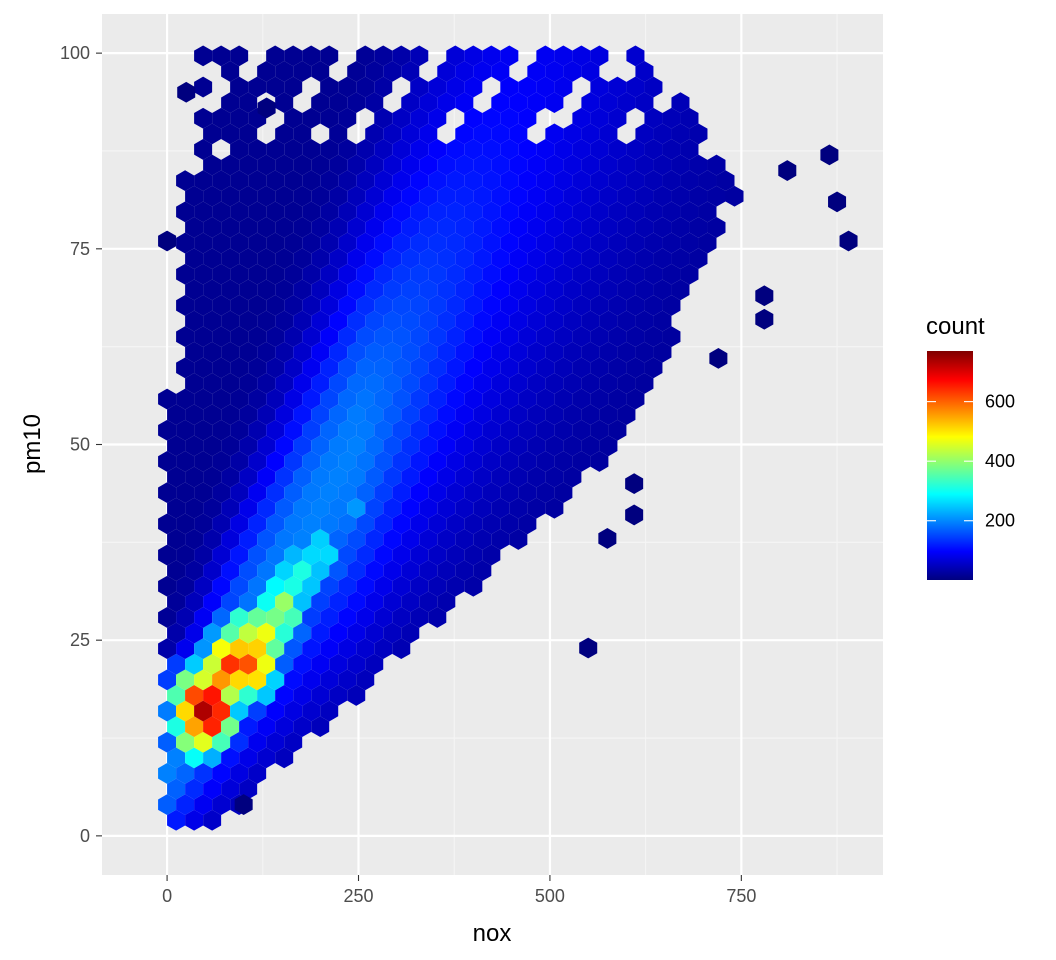 The image size is (1056, 960). I want to click on legend-title: count, so click(955, 326).